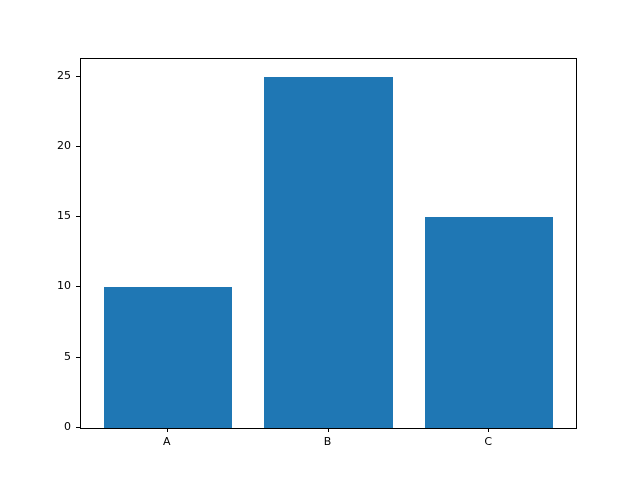 The height and width of the screenshot is (480, 640). Describe the element at coordinates (167, 441) in the screenshot. I see `x-tick-label-A: A` at that location.